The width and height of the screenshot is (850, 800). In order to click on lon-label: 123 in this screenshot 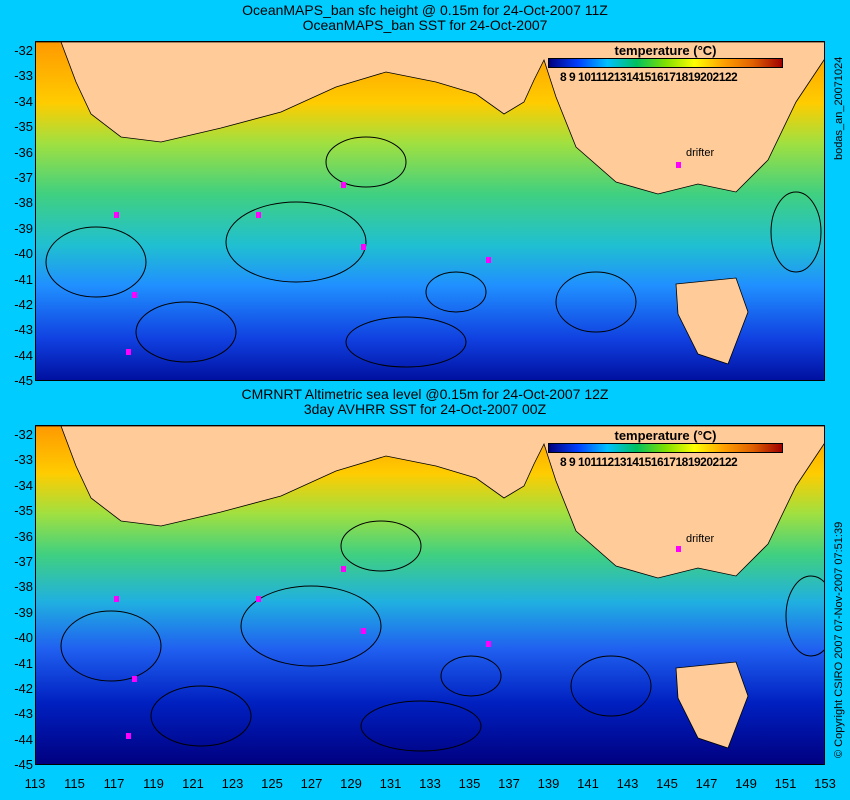, I will do `click(232, 783)`.